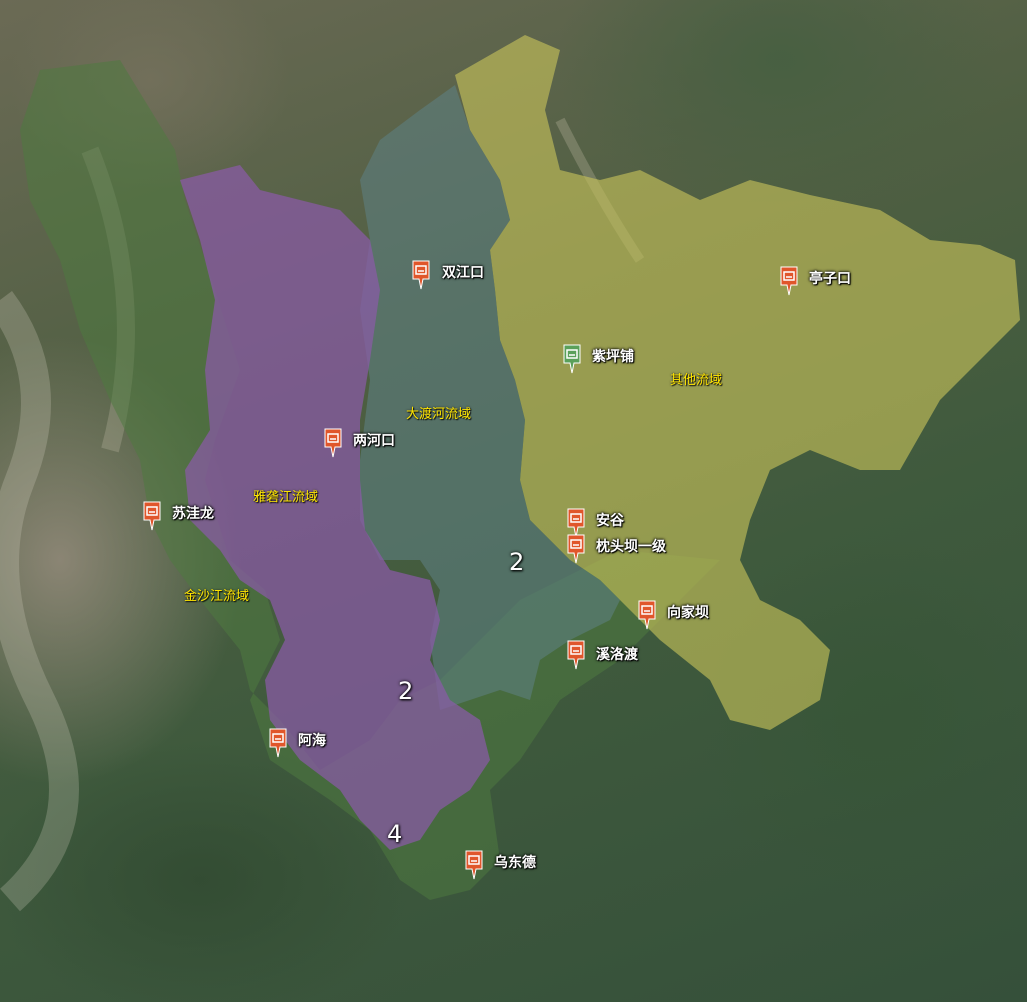 This screenshot has width=1027, height=1002. I want to click on station-label-tingzikou: 亭子口, so click(830, 279).